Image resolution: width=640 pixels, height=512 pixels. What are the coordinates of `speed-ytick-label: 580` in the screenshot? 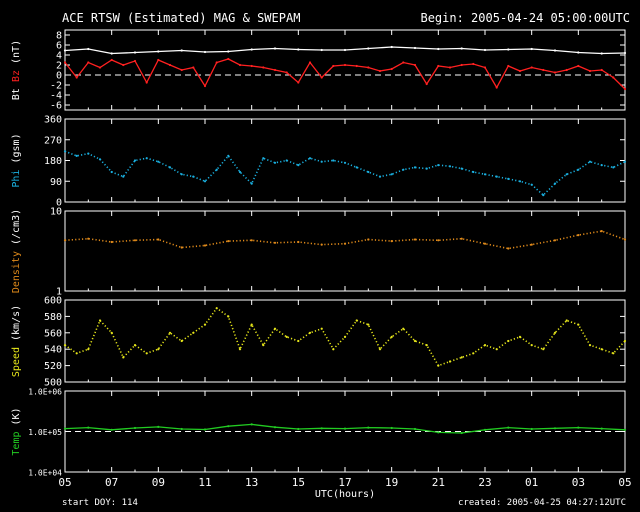 It's located at (53, 317).